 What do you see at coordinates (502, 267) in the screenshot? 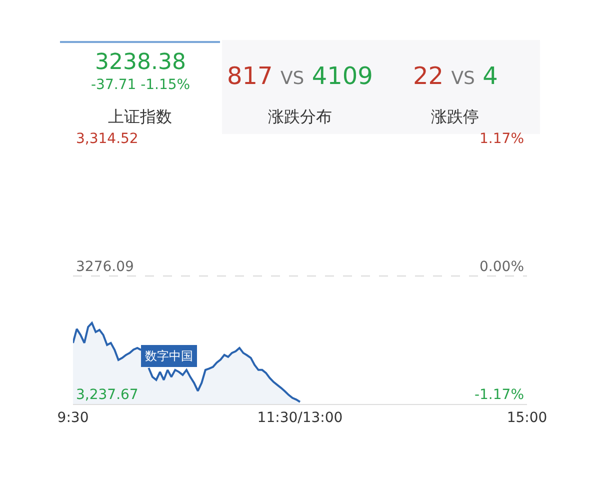
I see `y2-tick-label: 0.00%` at bounding box center [502, 267].